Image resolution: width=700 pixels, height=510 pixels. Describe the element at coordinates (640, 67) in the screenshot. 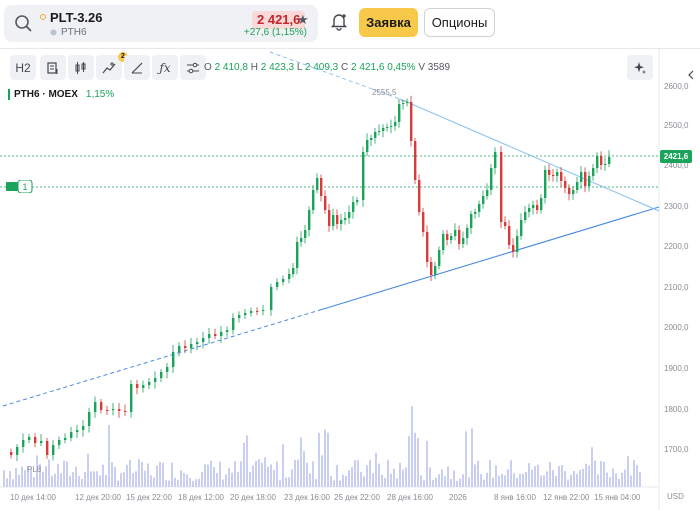

I see `ai-sparkle-icon` at that location.